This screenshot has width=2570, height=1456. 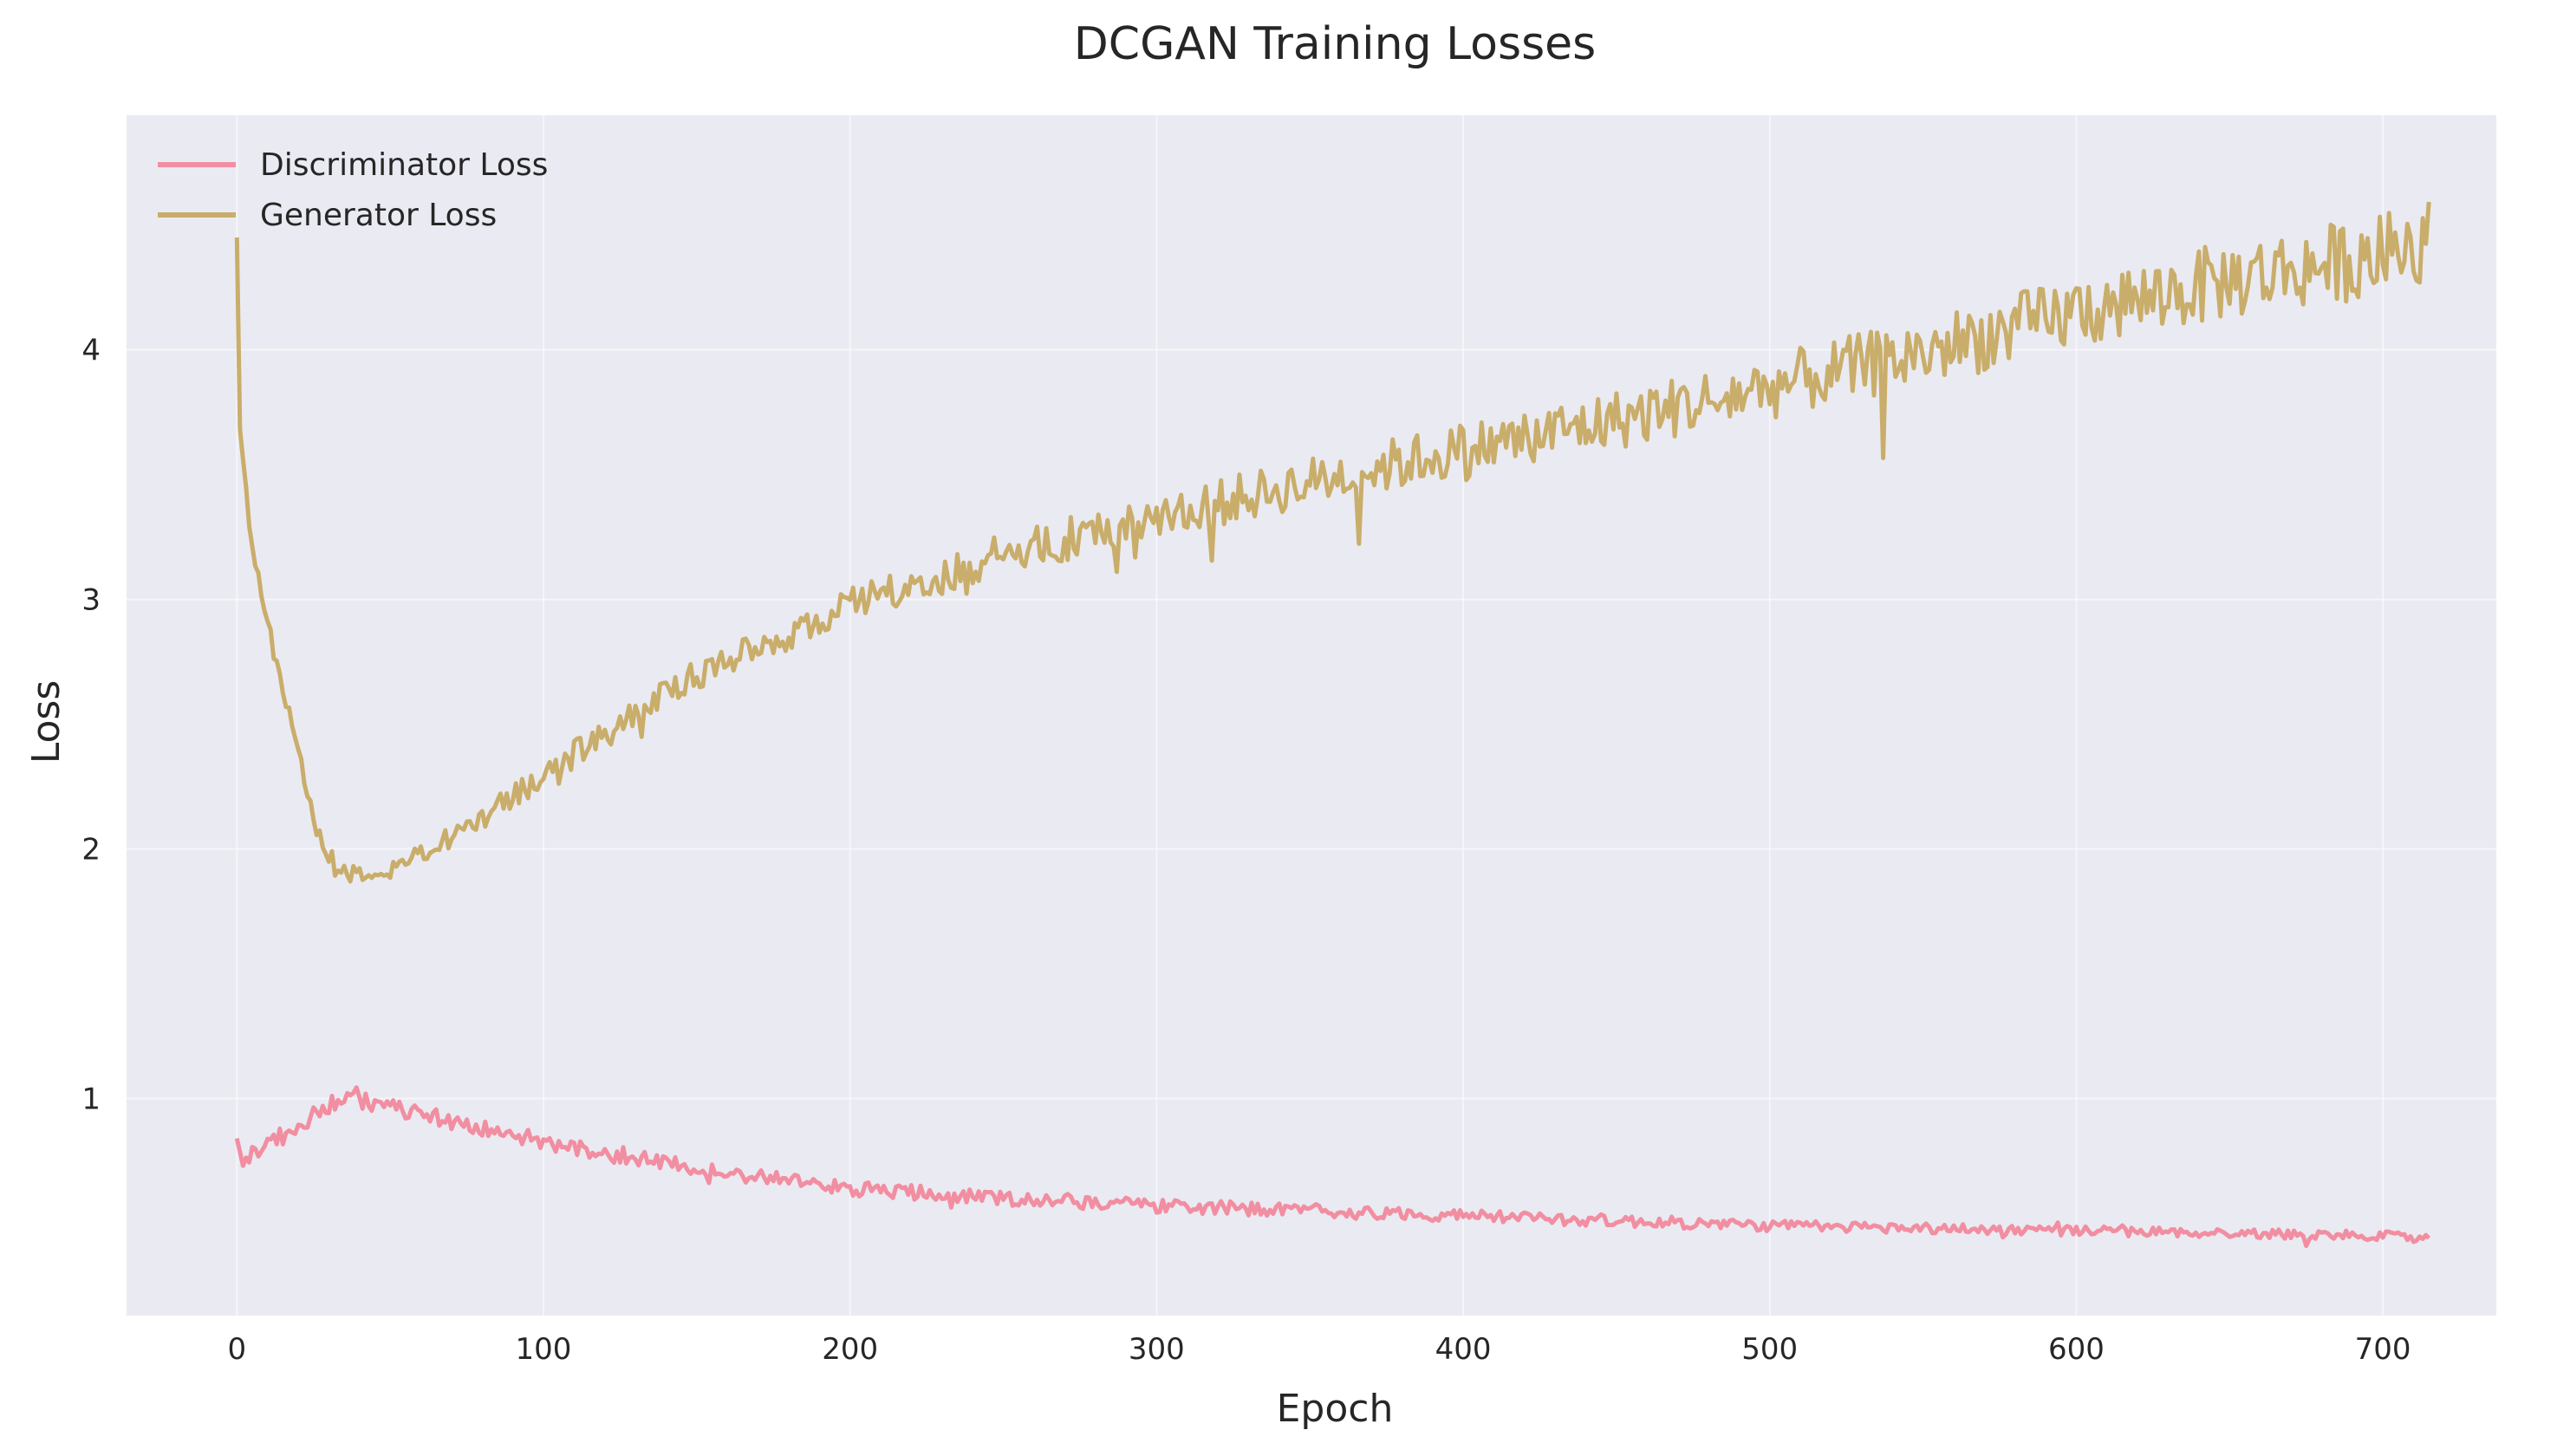 I want to click on y-tick-label: 1, so click(x=91, y=1099).